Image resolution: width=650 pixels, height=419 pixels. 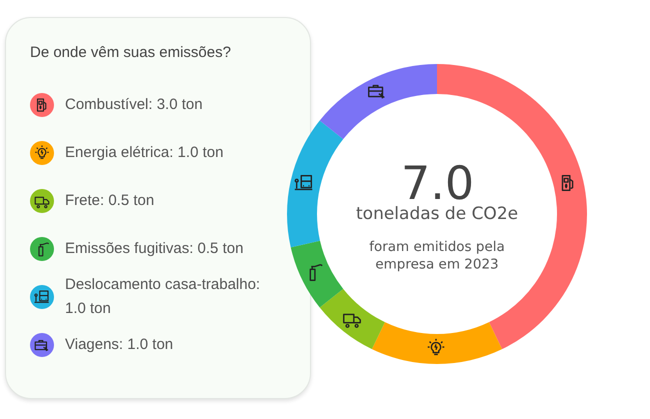 What do you see at coordinates (144, 153) in the screenshot?
I see `legend-label: Energia elétrica: 1.0 ton` at bounding box center [144, 153].